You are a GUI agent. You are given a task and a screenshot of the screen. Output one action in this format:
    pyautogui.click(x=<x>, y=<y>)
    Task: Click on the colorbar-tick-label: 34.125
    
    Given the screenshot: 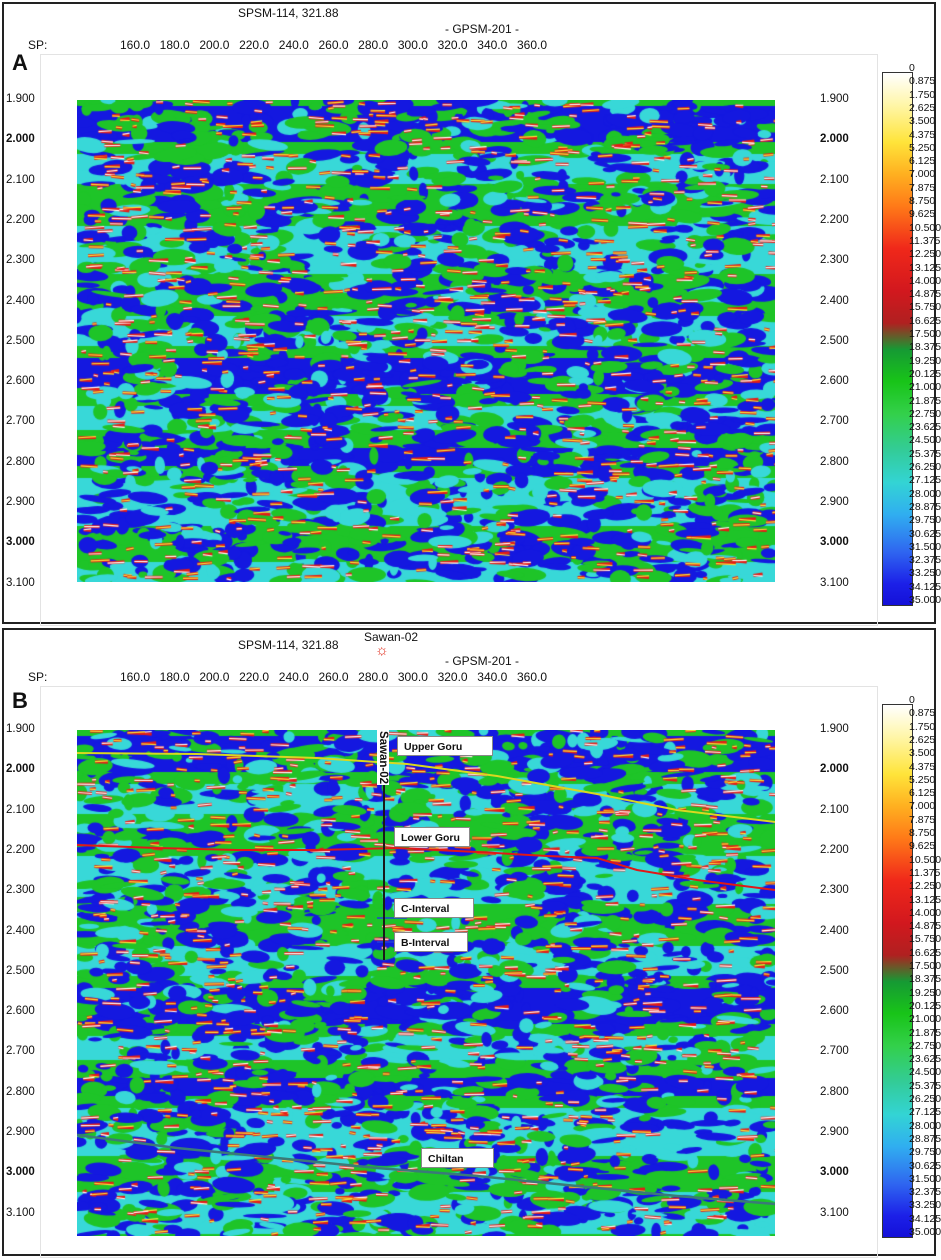 What is the action you would take?
    pyautogui.click(x=925, y=586)
    